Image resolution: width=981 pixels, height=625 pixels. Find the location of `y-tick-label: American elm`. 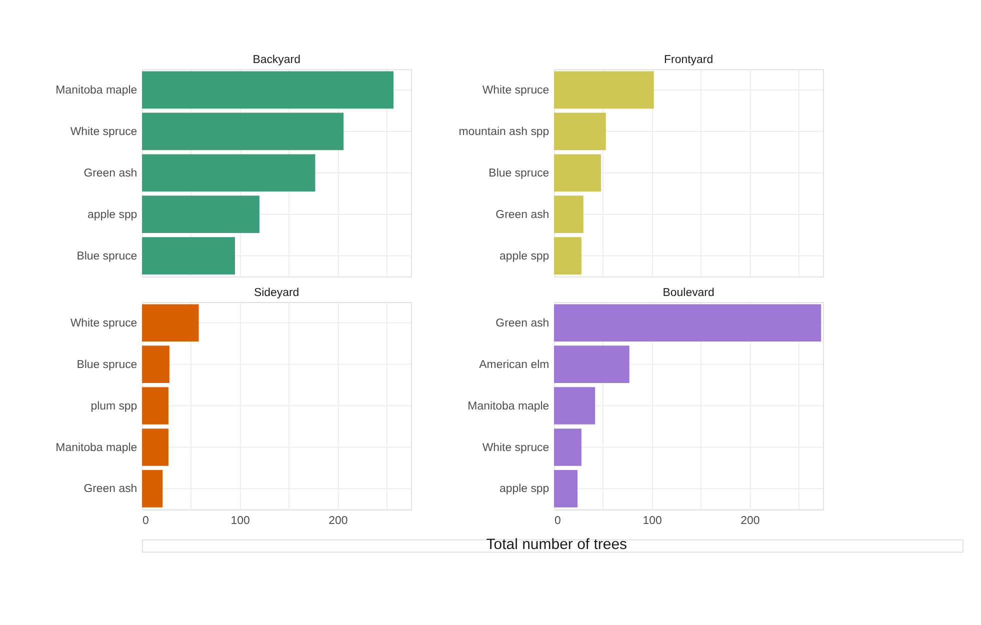

y-tick-label: American elm is located at coordinates (514, 364).